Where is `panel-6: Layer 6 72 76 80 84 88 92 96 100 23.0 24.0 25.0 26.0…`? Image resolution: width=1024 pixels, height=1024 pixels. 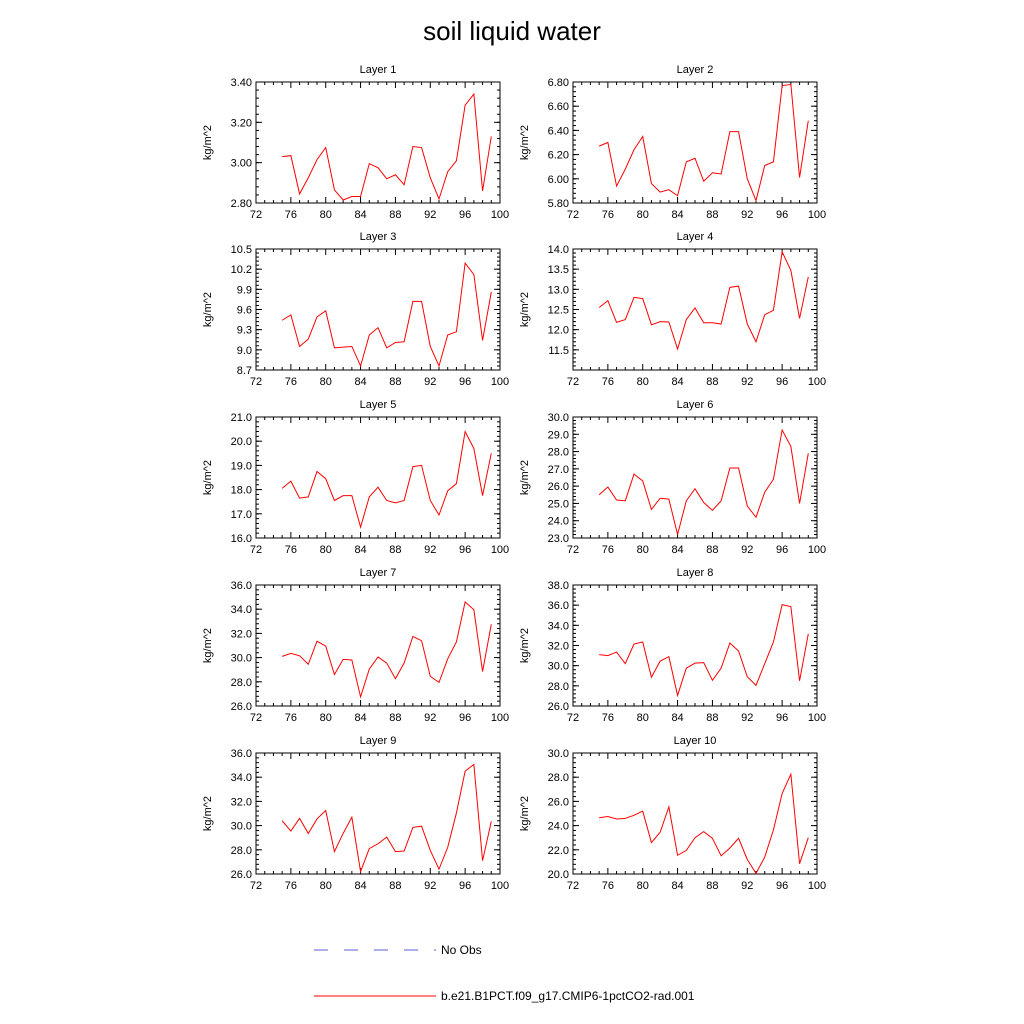 panel-6: Layer 6 72 76 80 84 88 92 96 100 23.0 24.0 25.0 26.0… is located at coordinates (672, 477).